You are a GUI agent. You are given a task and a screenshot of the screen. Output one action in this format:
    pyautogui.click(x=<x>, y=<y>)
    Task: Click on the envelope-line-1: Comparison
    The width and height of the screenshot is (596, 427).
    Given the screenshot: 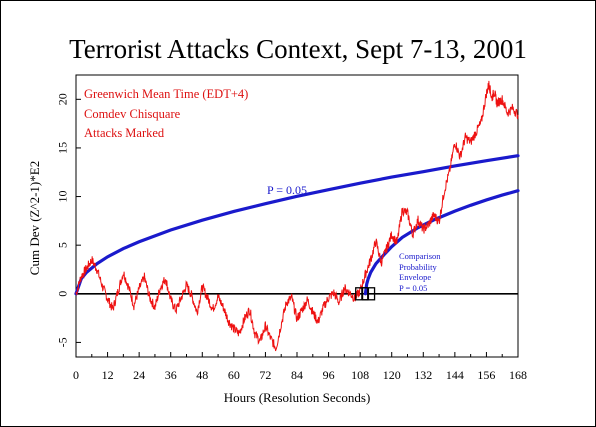 What is the action you would take?
    pyautogui.click(x=420, y=256)
    